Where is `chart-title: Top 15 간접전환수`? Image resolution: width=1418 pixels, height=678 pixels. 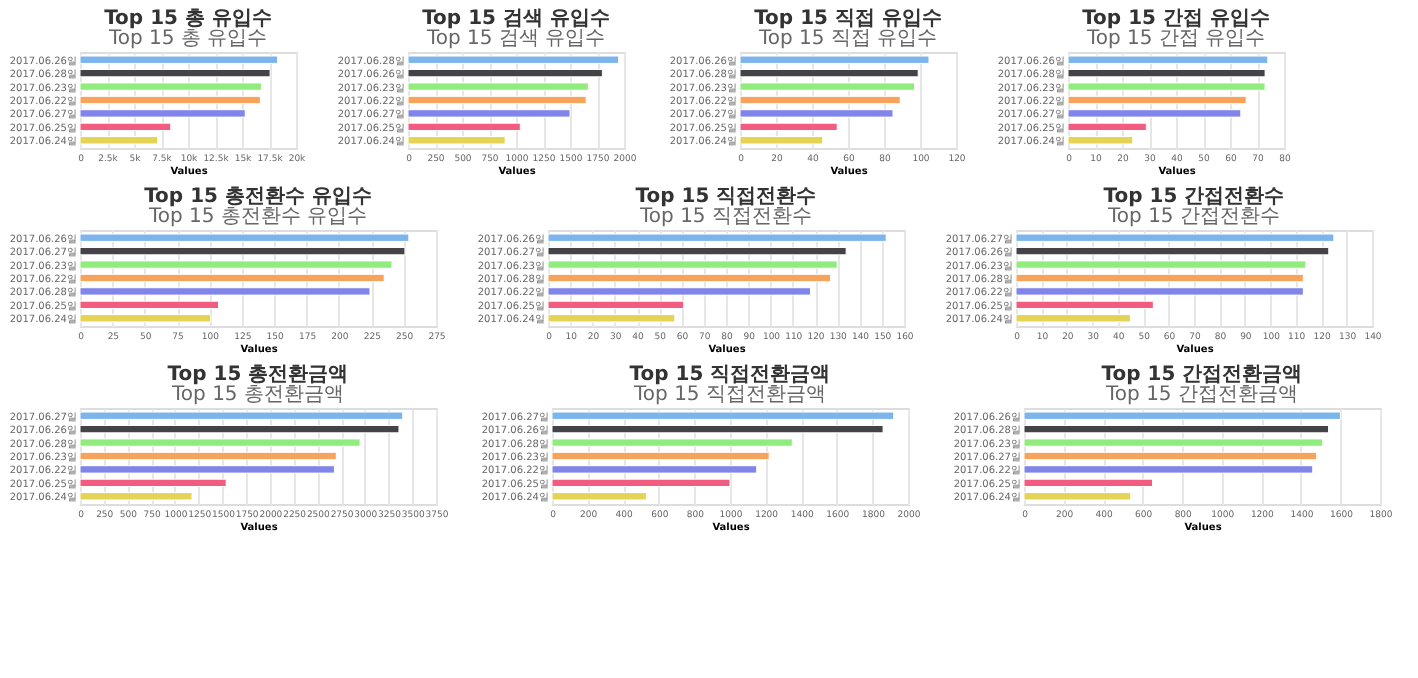 chart-title: Top 15 간접전환수 is located at coordinates (1194, 197).